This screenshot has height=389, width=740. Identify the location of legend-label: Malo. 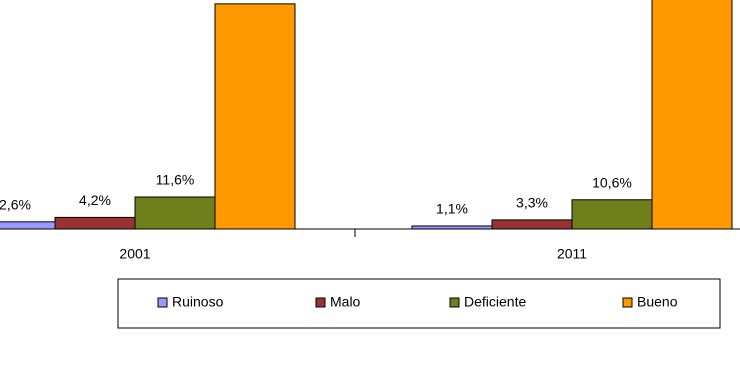
(345, 302).